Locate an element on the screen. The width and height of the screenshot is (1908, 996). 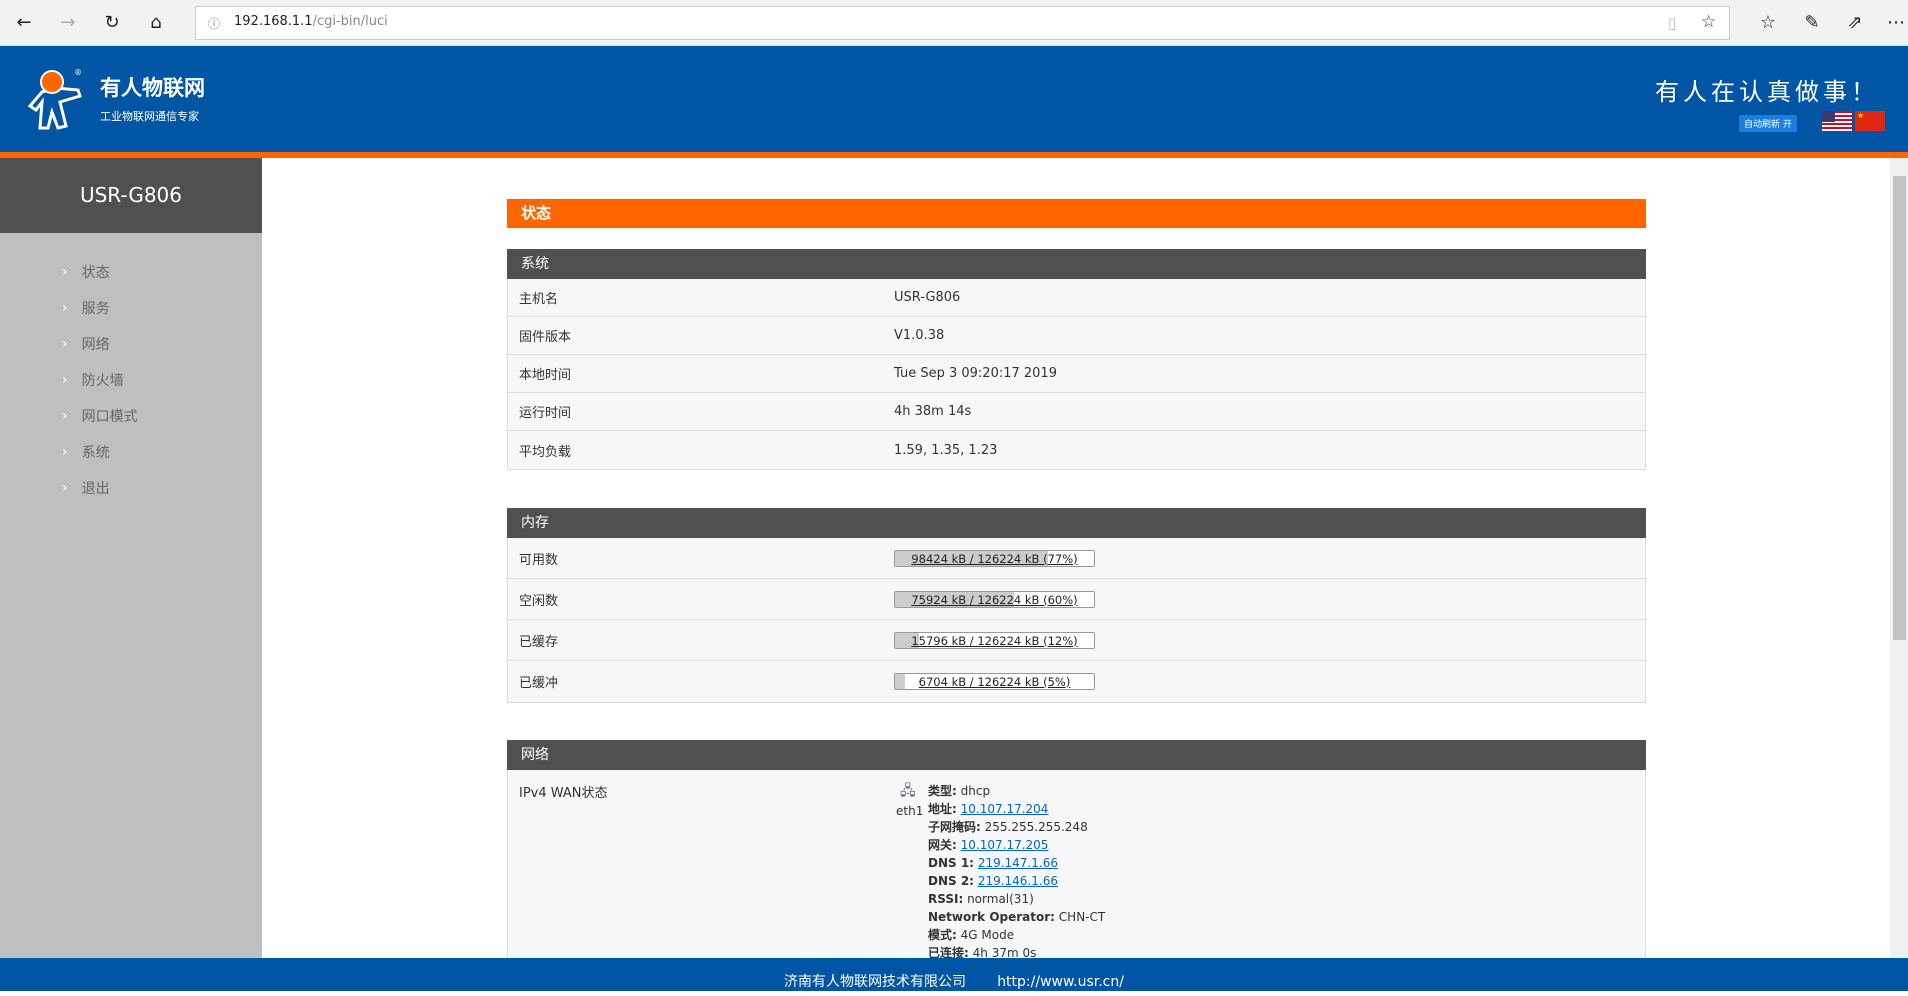
sidebar is located at coordinates (131, 558).